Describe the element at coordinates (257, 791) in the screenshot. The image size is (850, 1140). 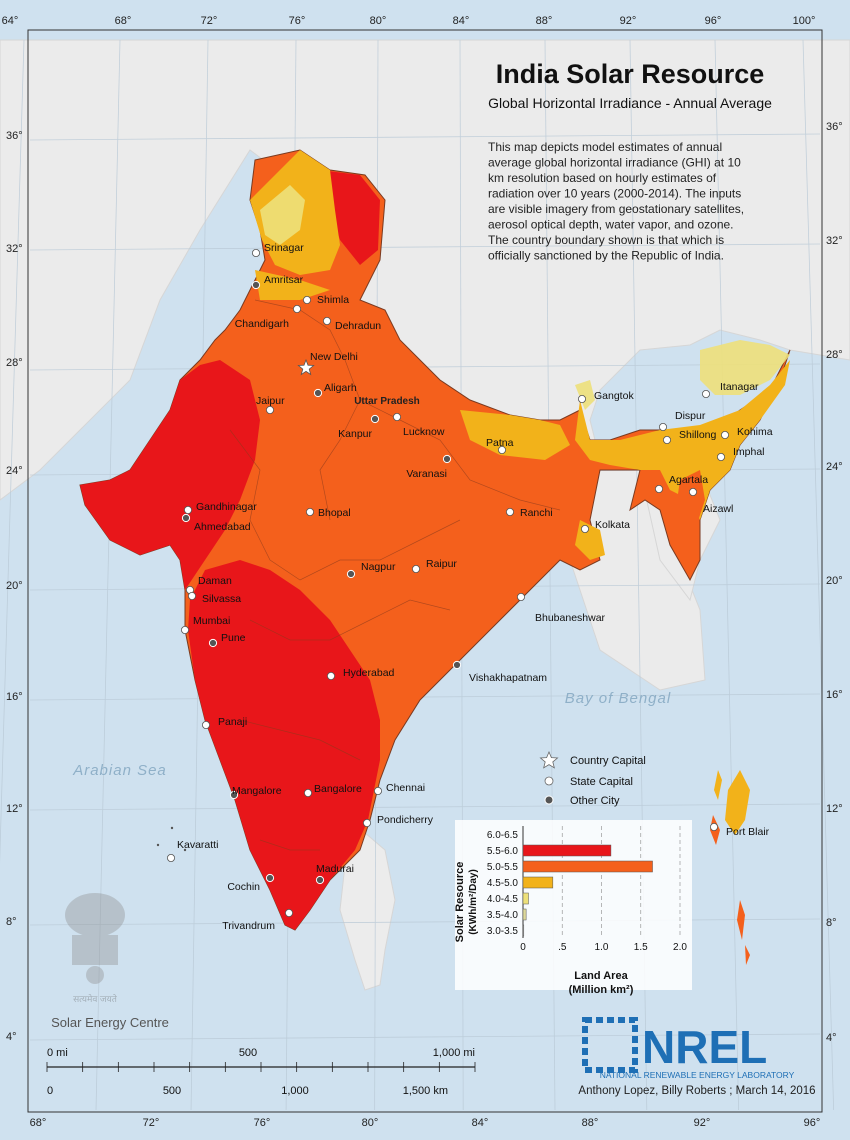
I see `city-label: Mangalore` at that location.